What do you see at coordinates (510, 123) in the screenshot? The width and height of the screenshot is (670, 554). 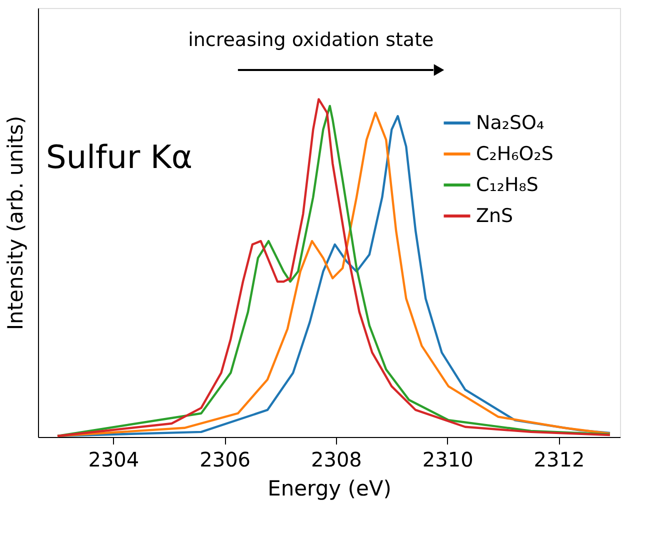 I see `legend-label: Na₂SO₄` at bounding box center [510, 123].